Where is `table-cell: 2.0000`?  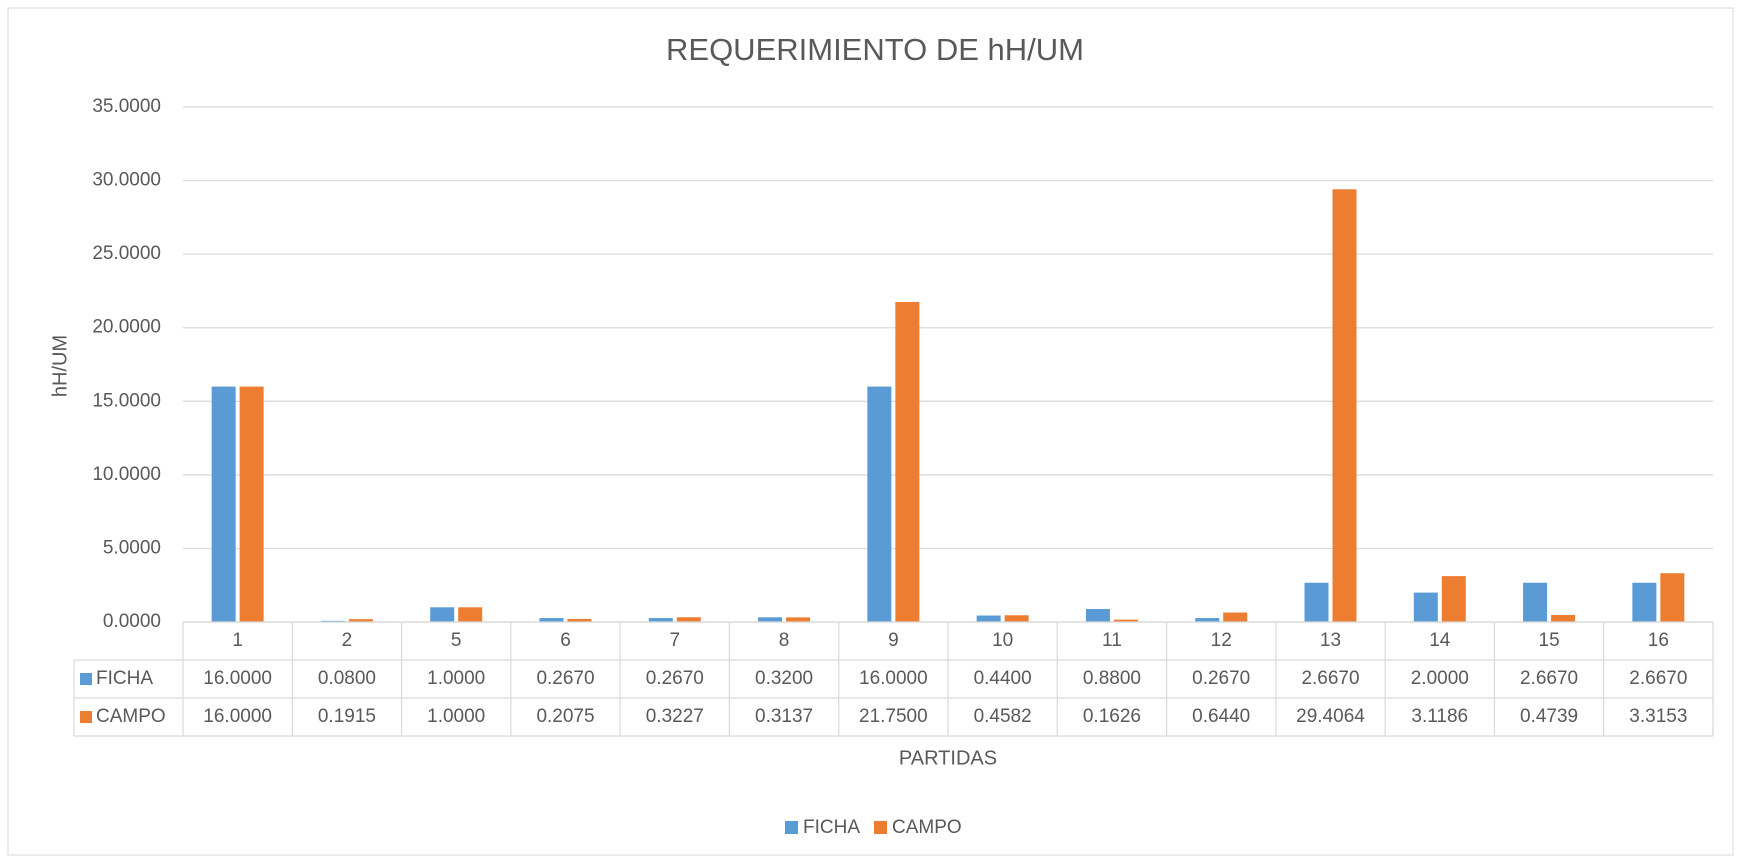
table-cell: 2.0000 is located at coordinates (1440, 678).